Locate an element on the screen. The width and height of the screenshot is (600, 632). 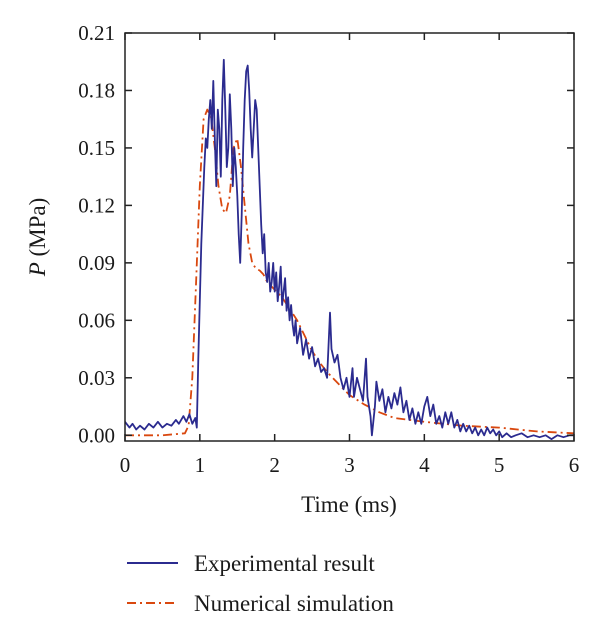
y-tick-label: 0.21 is located at coordinates (96, 33).